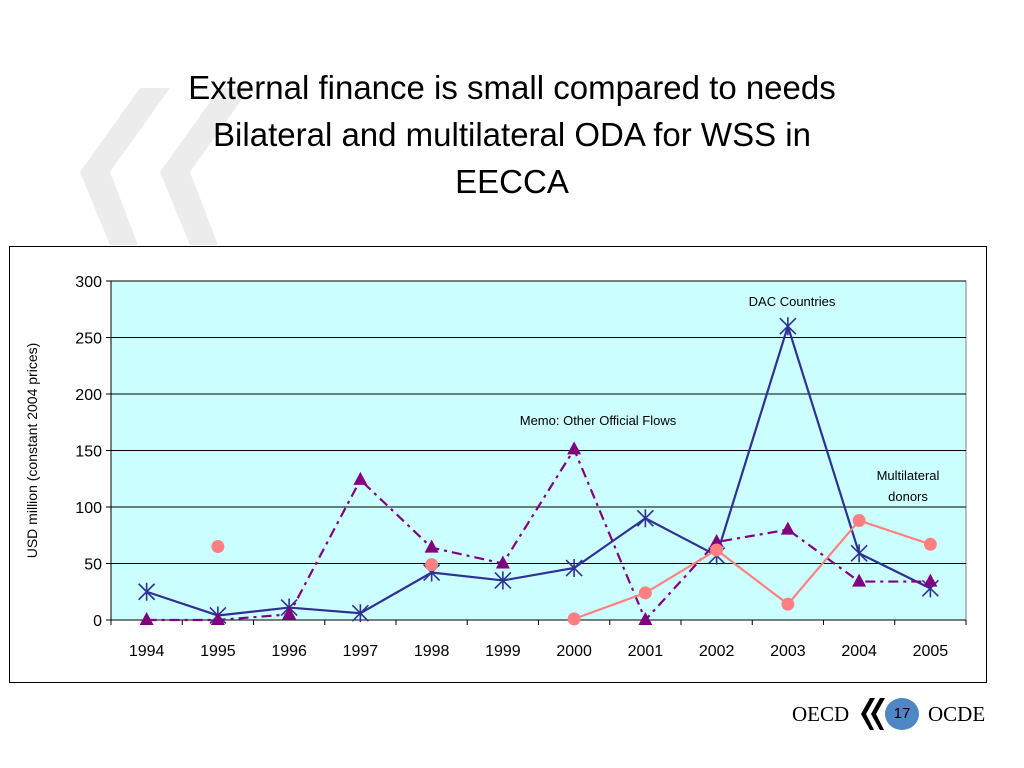 The width and height of the screenshot is (1024, 768). Describe the element at coordinates (598, 420) in the screenshot. I see `annotation-oof: Memo: Other Official Flows` at that location.